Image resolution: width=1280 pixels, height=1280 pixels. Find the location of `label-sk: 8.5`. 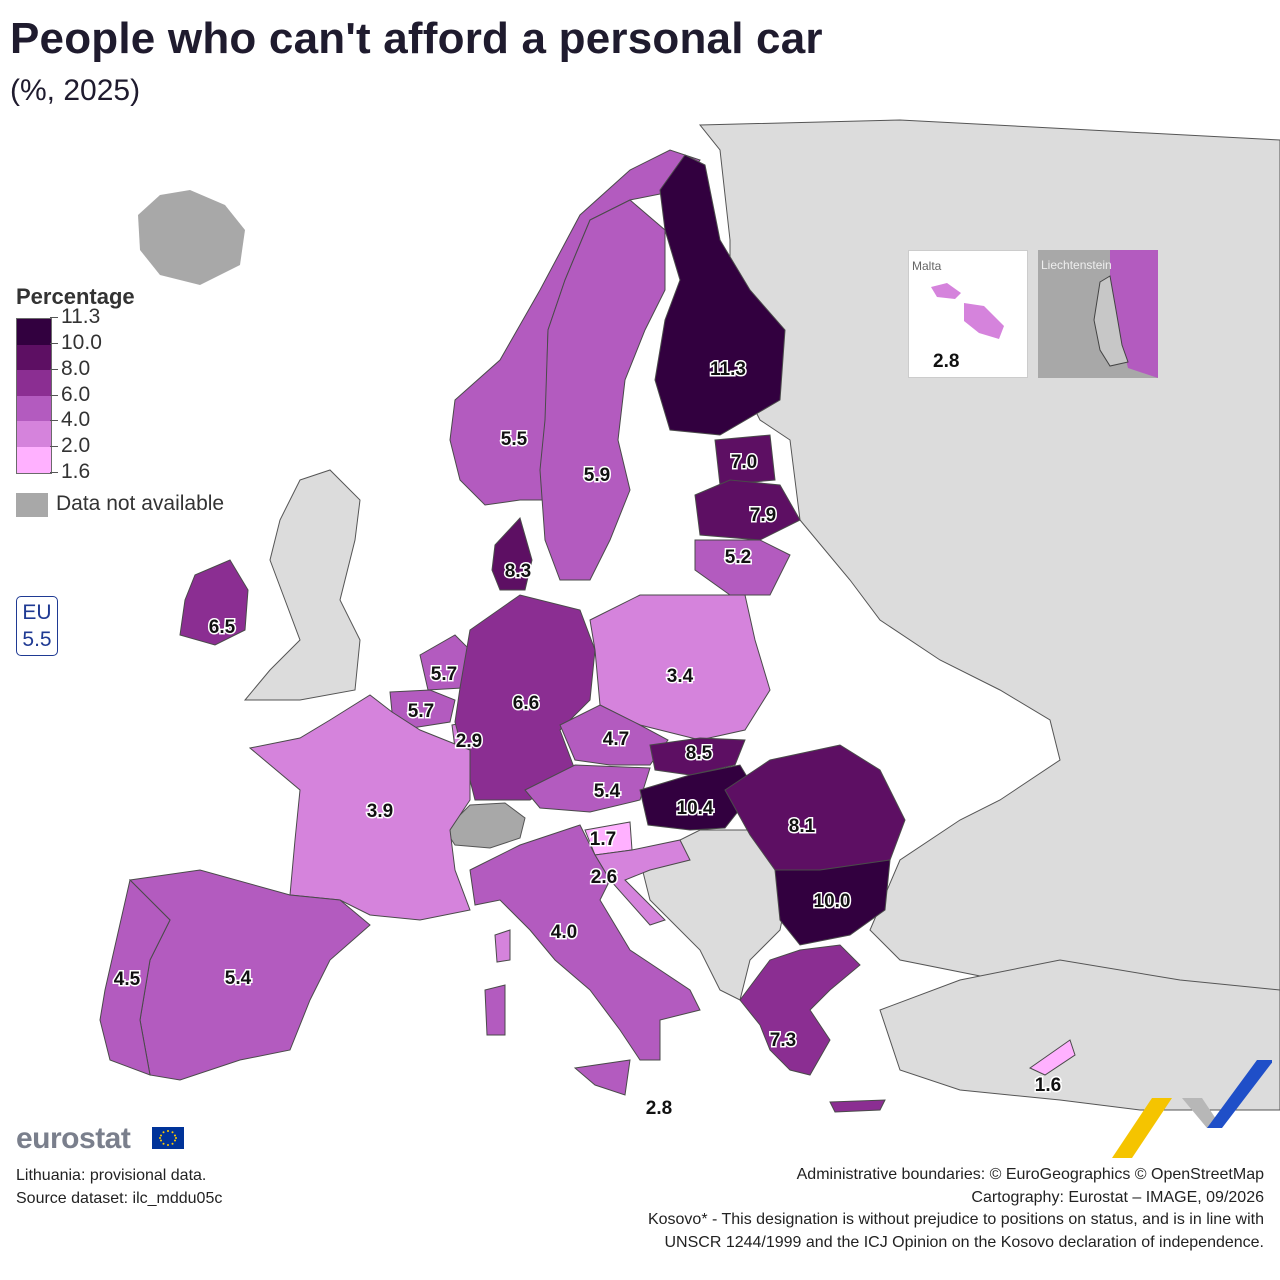

label-sk: 8.5 is located at coordinates (699, 753).